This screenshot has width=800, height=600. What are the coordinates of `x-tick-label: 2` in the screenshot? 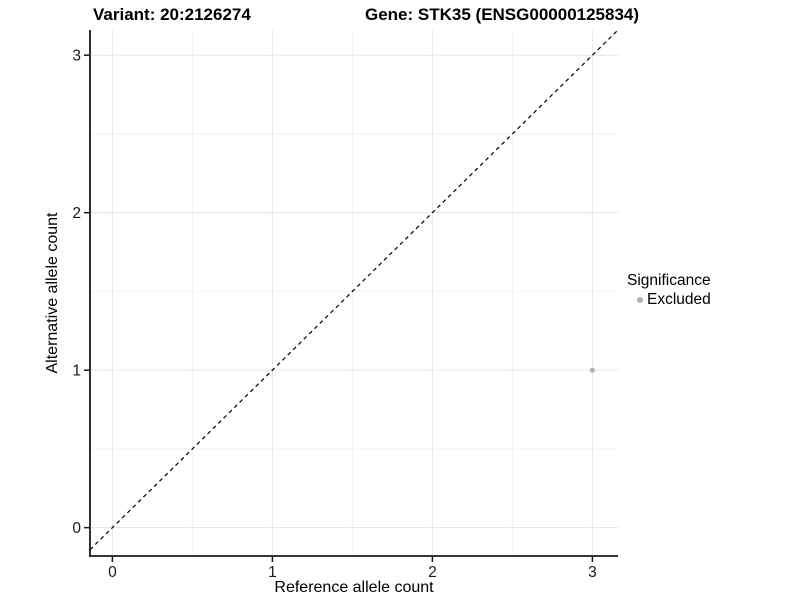 It's located at (432, 572).